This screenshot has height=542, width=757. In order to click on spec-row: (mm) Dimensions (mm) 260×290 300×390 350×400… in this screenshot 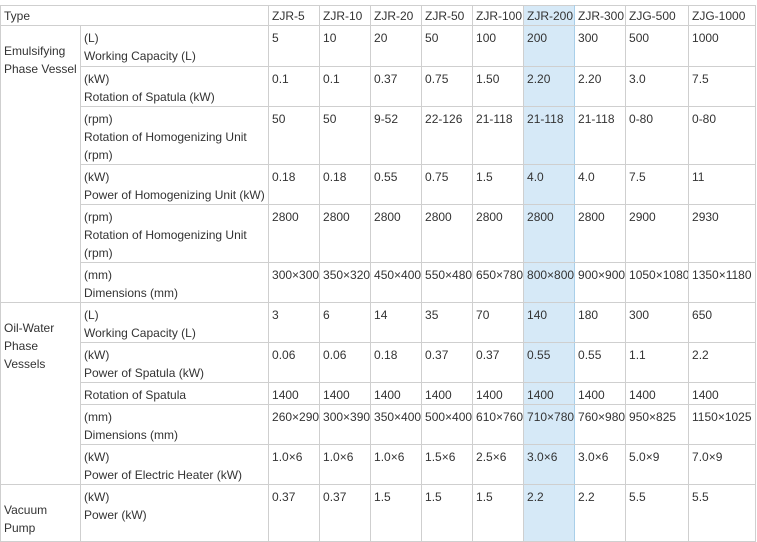, I will do `click(379, 424)`.